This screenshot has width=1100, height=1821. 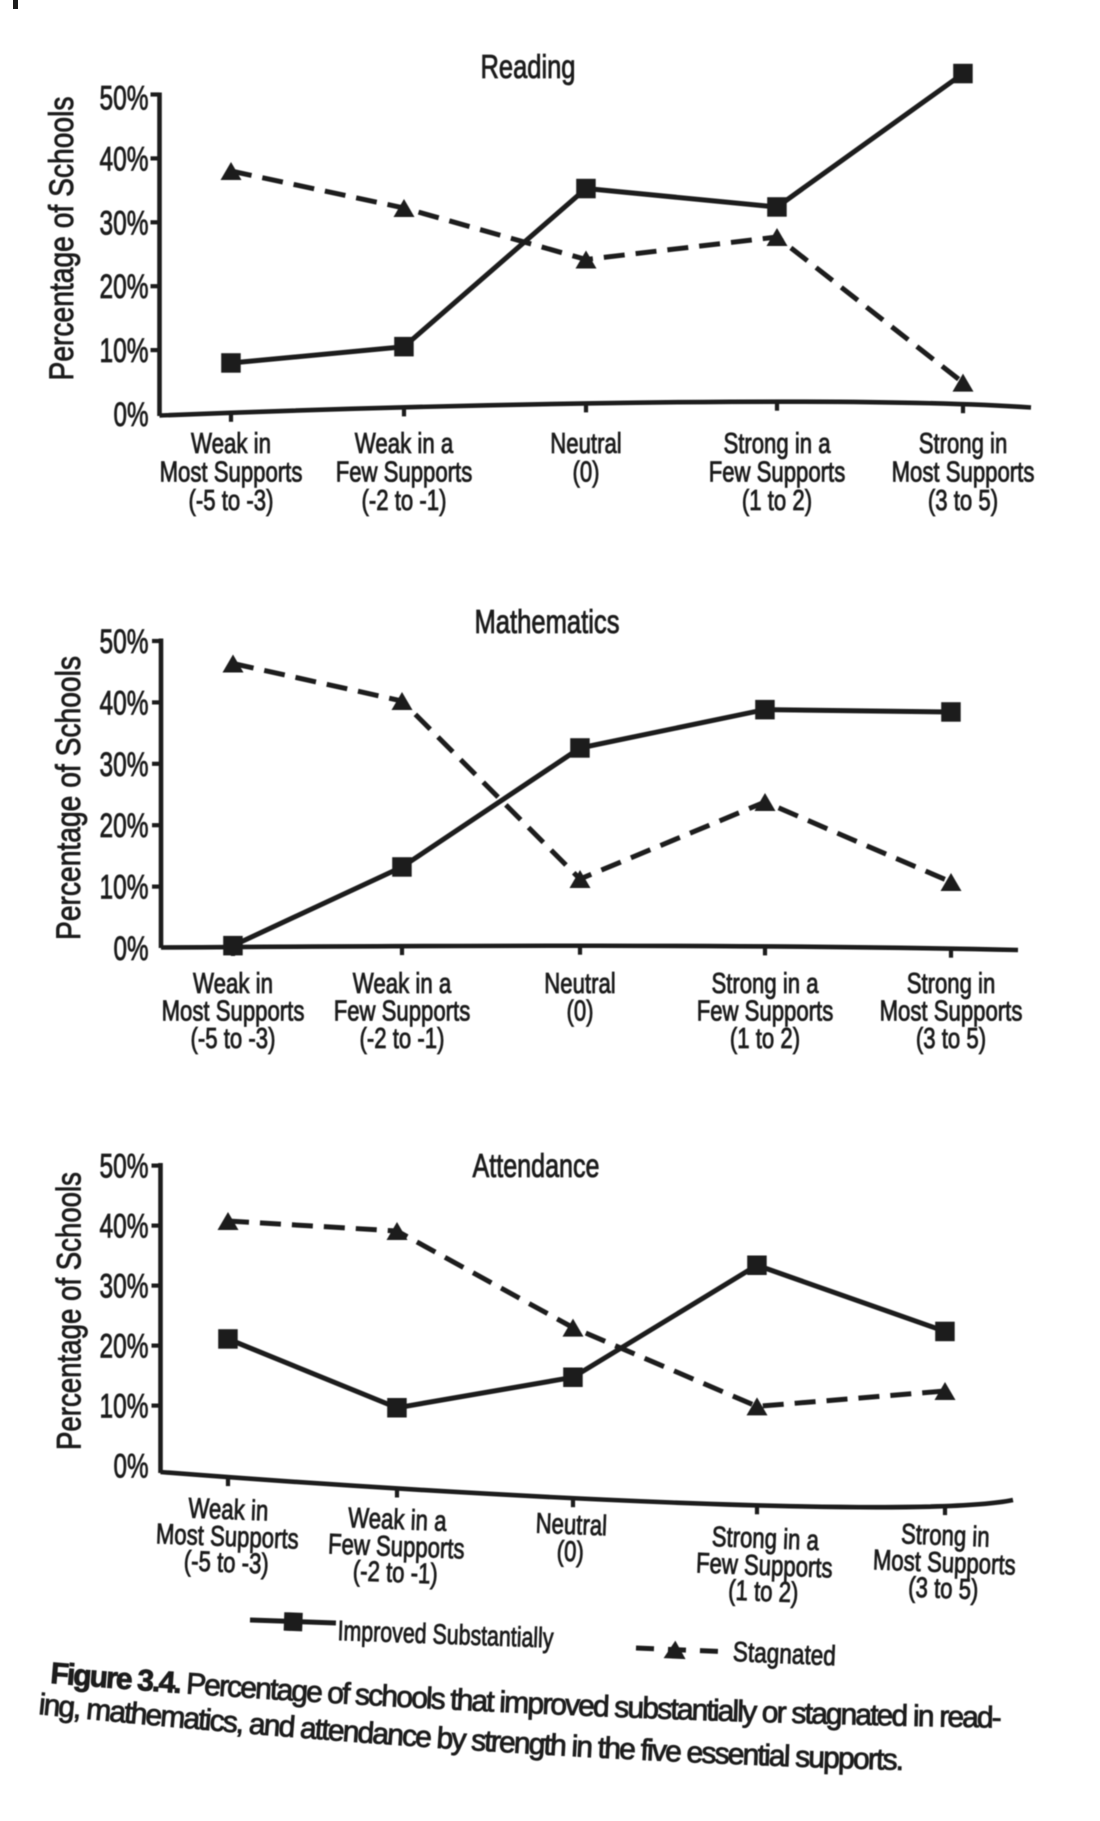 I want to click on svg-text: Attendance, so click(x=536, y=1165).